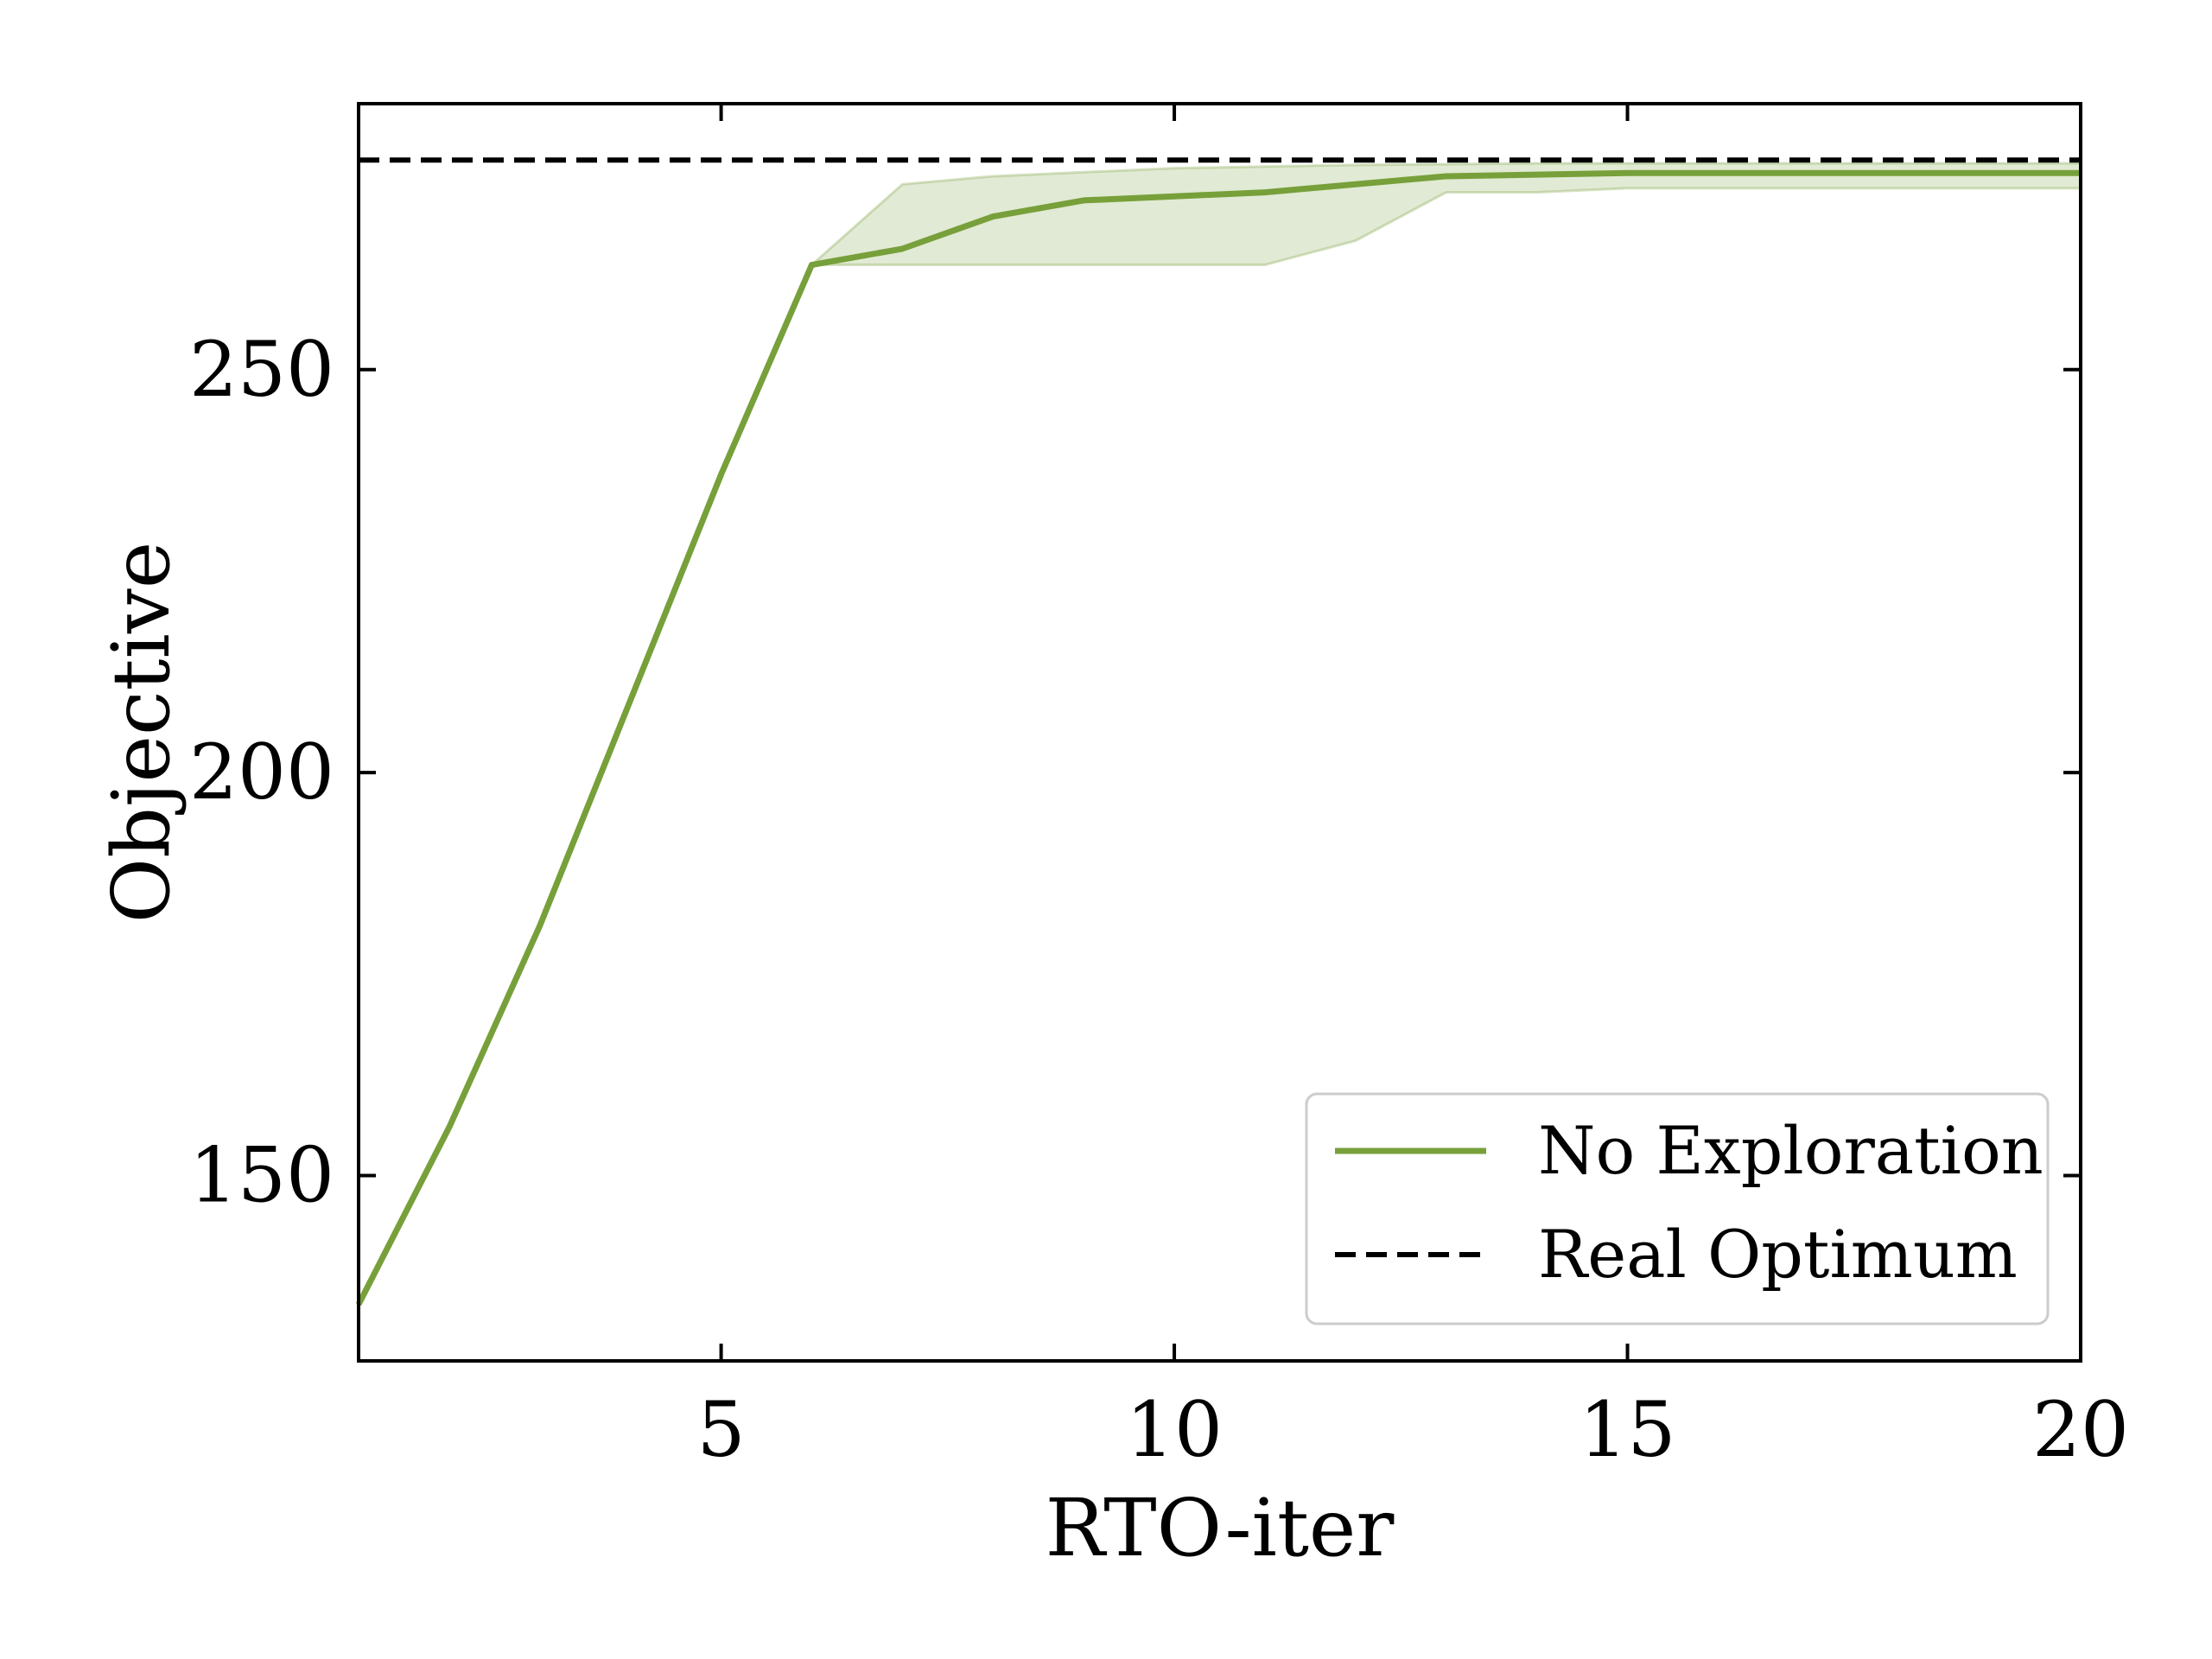 Image resolution: width=2212 pixels, height=1659 pixels. I want to click on legend: No Exploration Real Optimum, so click(1677, 1208).